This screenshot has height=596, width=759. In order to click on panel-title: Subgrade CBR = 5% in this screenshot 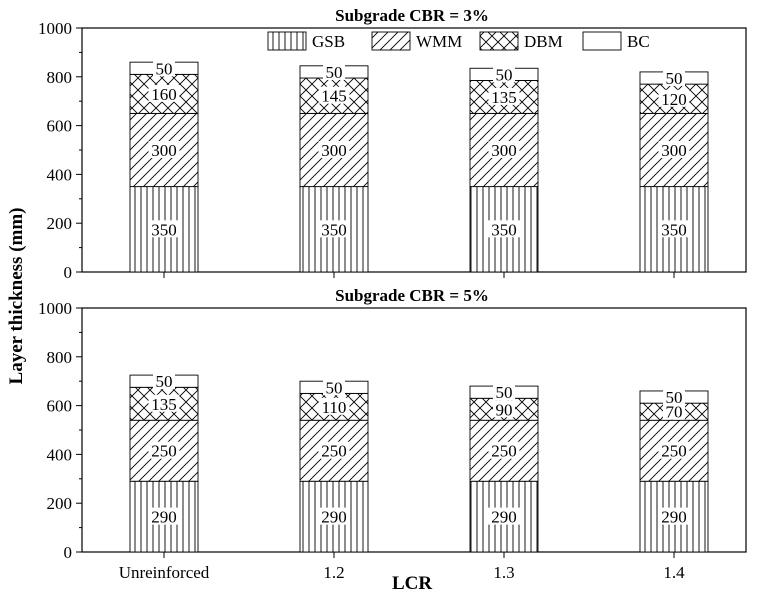, I will do `click(412, 295)`.